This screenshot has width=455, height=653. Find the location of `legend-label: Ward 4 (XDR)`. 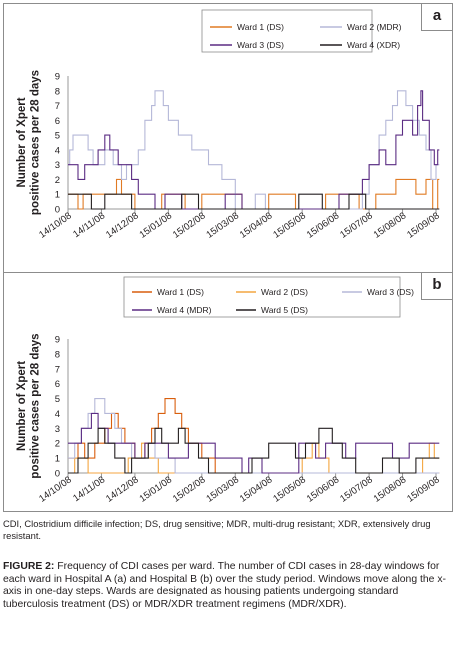

legend-label: Ward 4 (XDR) is located at coordinates (373, 45).